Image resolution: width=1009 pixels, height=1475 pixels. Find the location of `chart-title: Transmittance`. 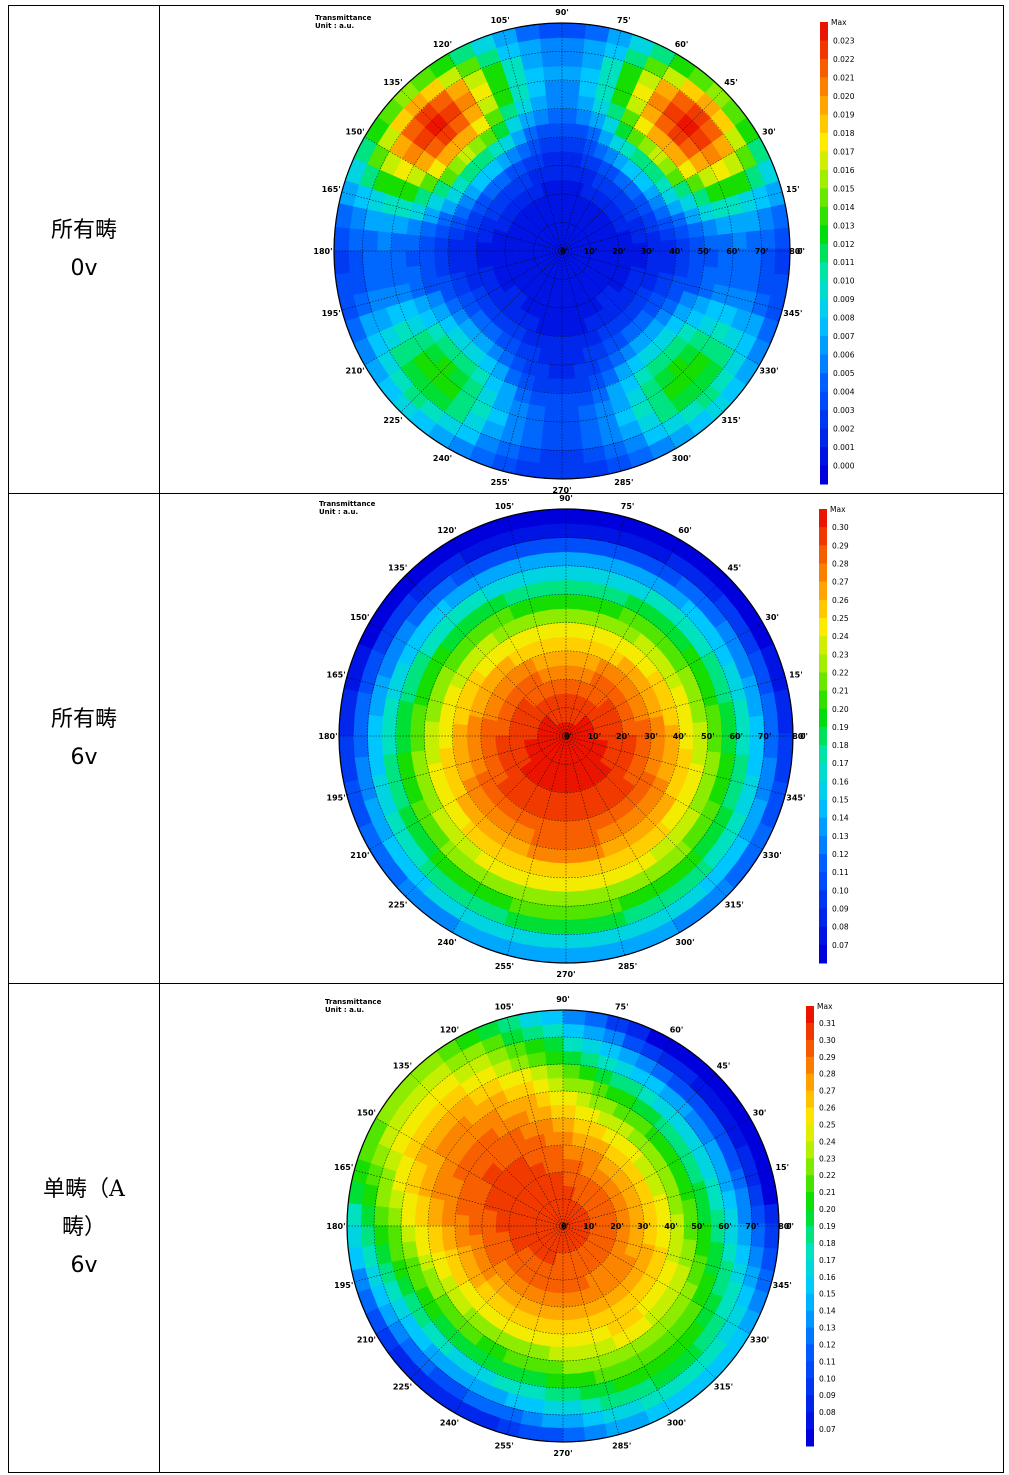

chart-title: Transmittance is located at coordinates (347, 504).